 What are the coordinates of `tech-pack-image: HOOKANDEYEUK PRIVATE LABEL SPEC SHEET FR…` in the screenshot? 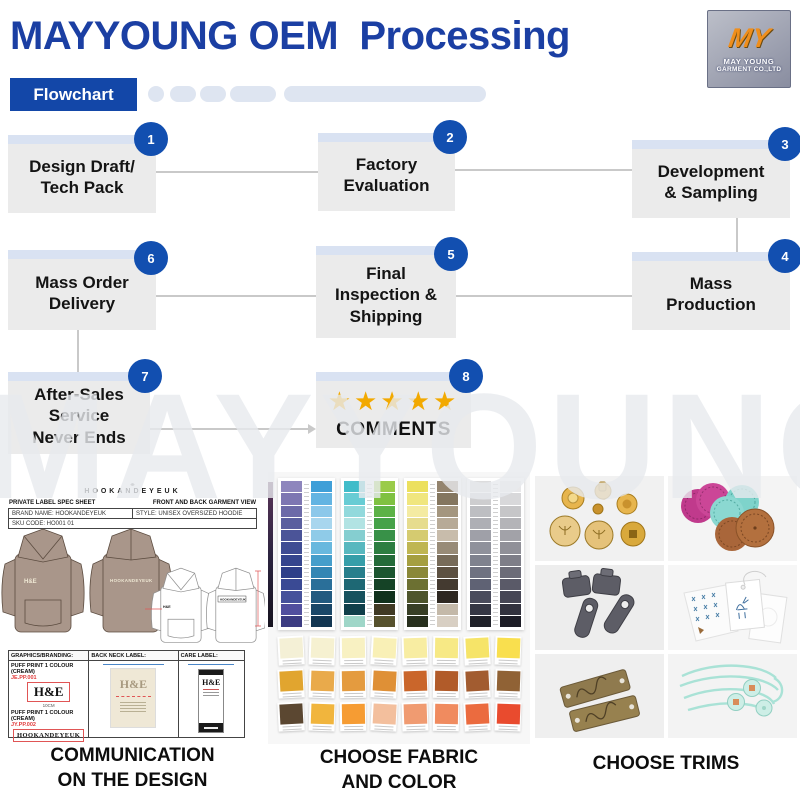 It's located at (132, 606).